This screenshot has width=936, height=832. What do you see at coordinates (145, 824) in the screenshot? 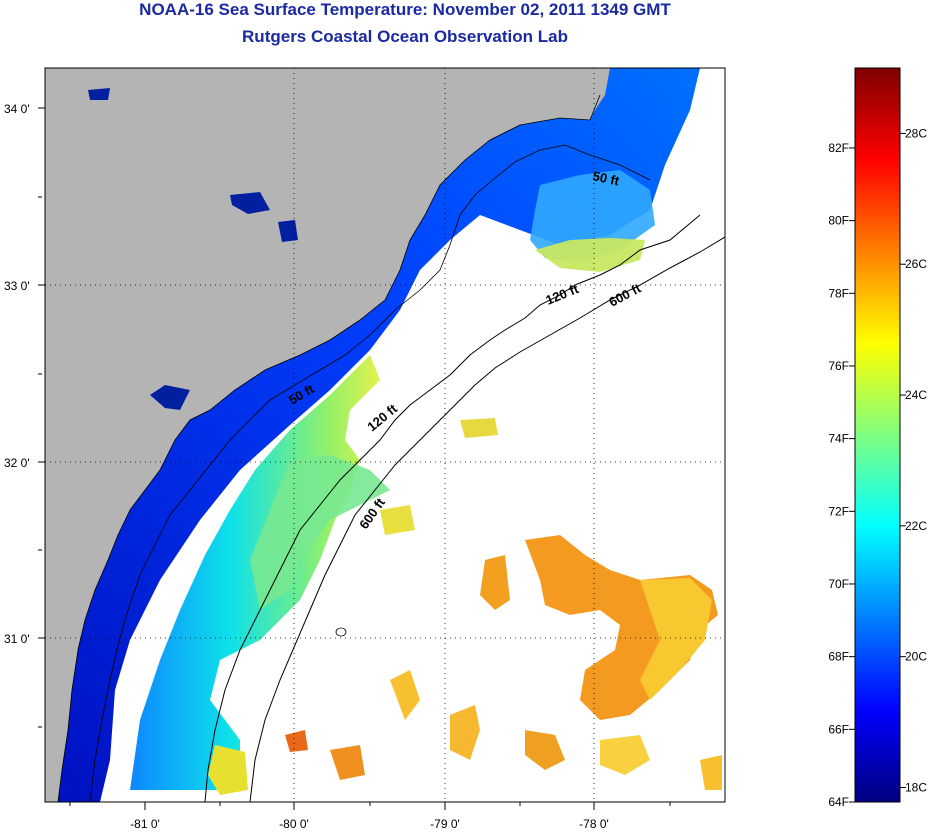
I see `lon-label-81: -81 0'` at bounding box center [145, 824].